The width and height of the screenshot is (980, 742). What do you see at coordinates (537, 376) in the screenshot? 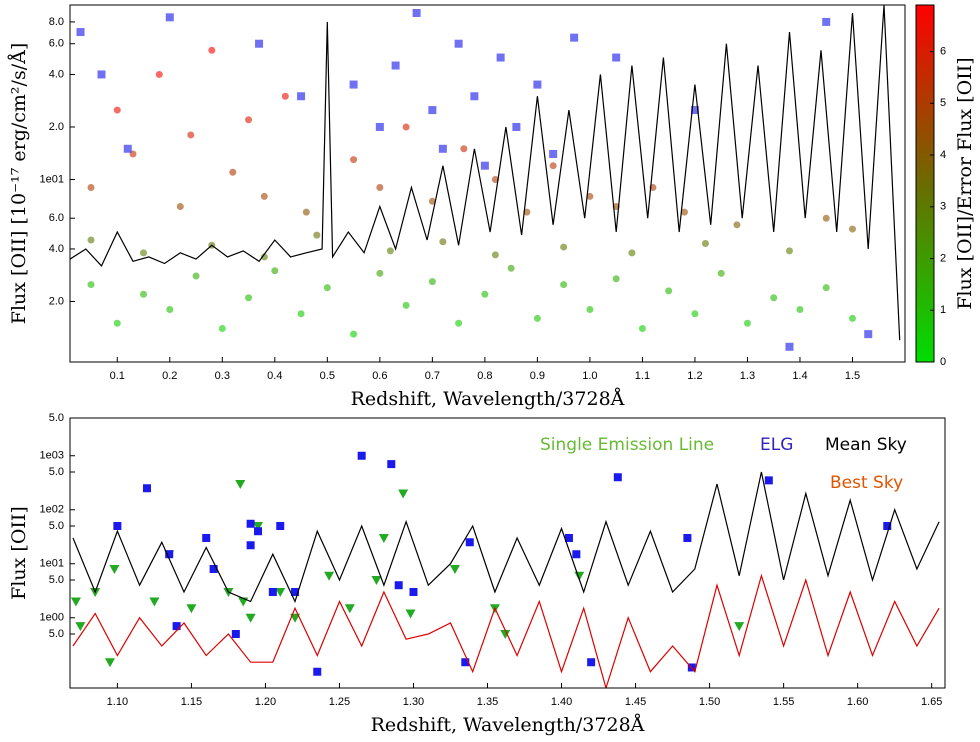
I see `x-tick-label: 0.9` at bounding box center [537, 376].